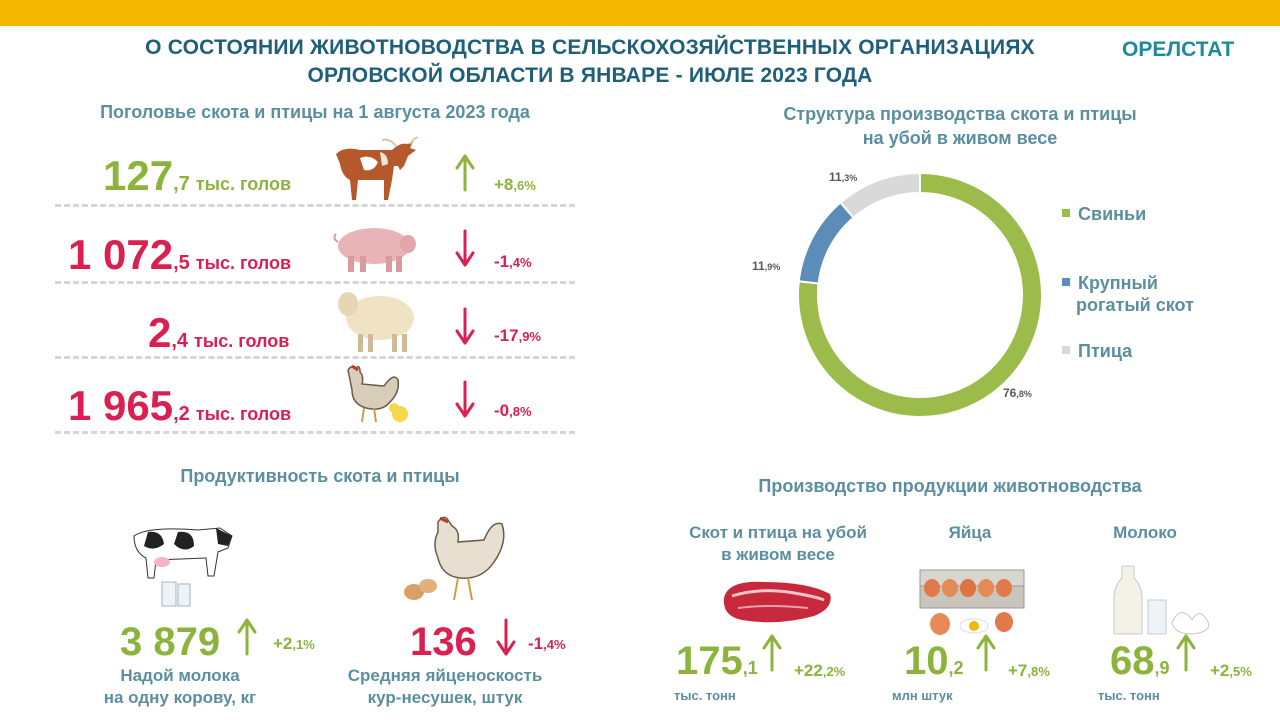 The width and height of the screenshot is (1280, 720). I want to click on eggs-value: 10,2, so click(934, 661).